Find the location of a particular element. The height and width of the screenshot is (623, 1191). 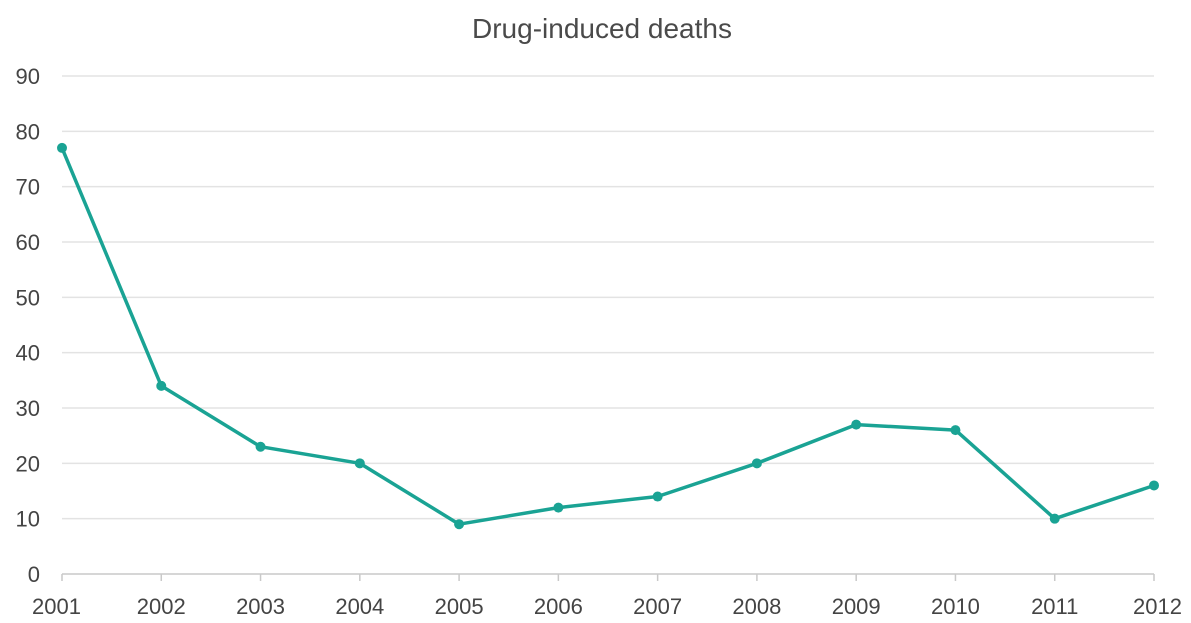

y-tick-label: 20 is located at coordinates (28, 463).